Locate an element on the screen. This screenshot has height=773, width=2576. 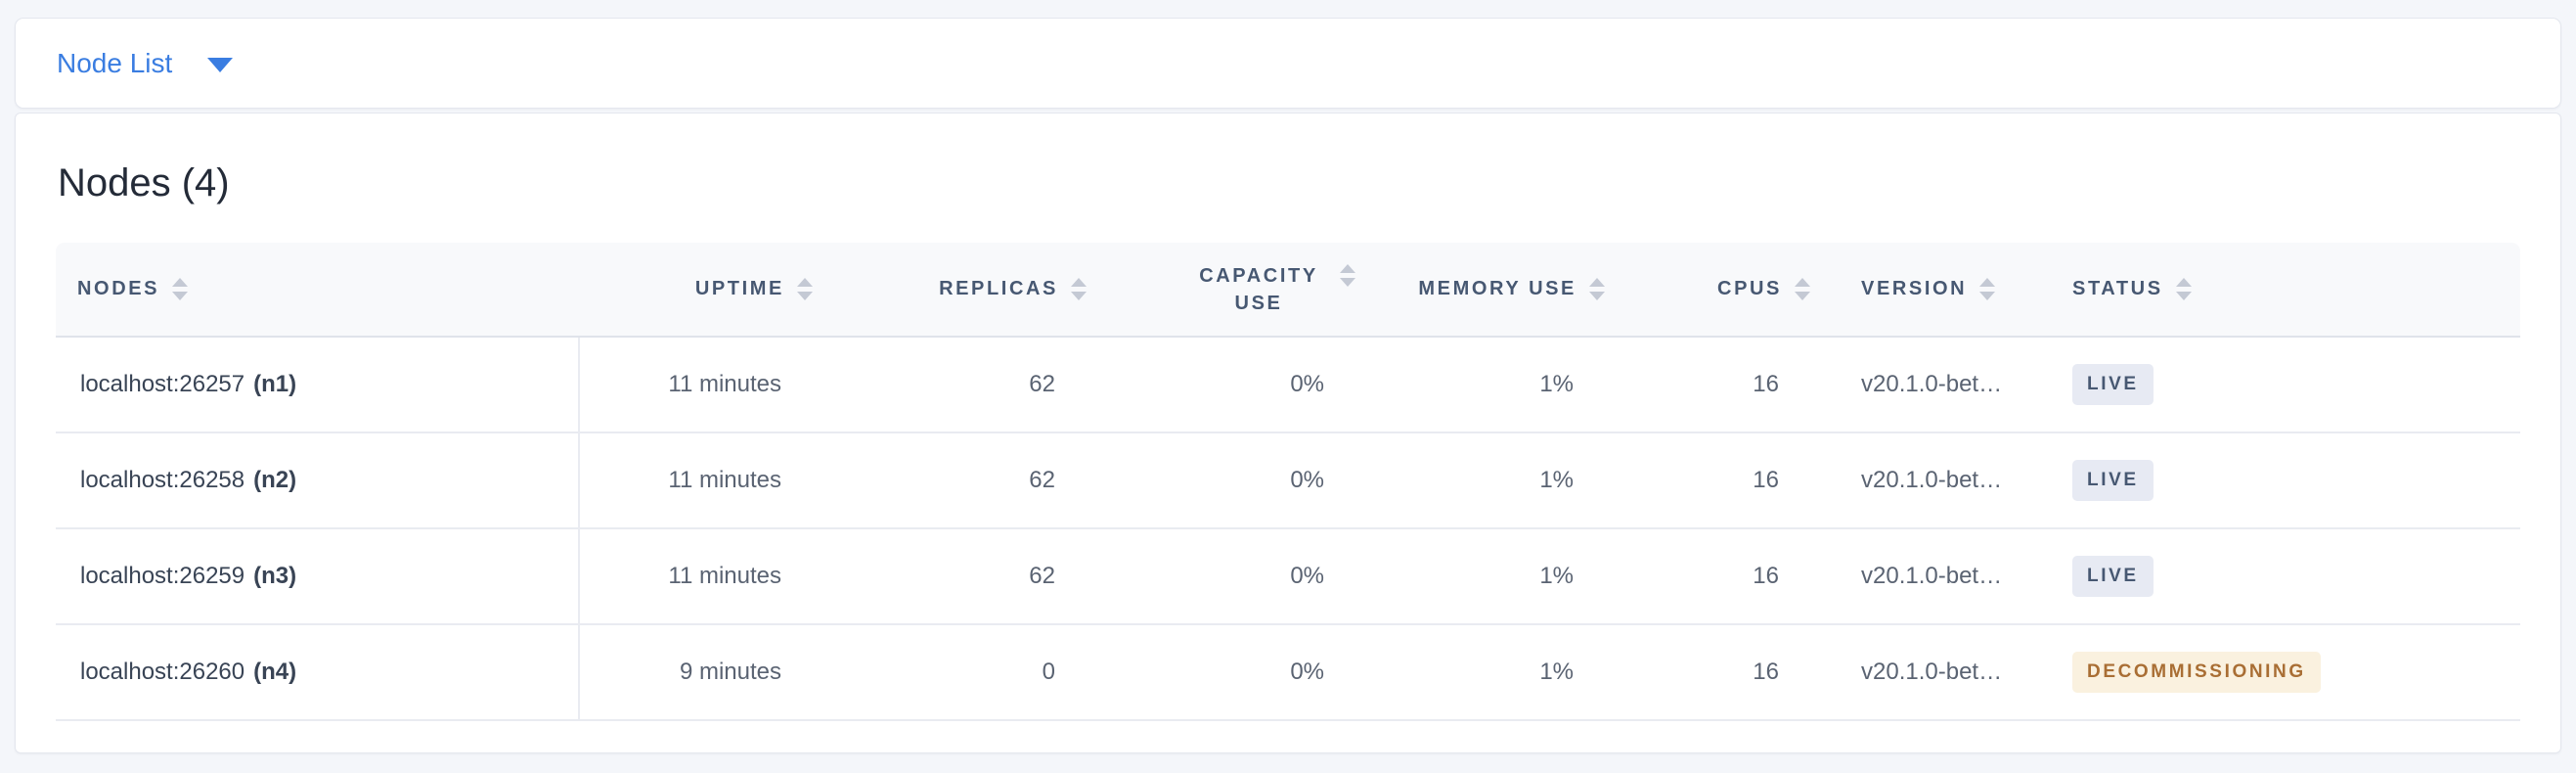
node-id: (n3) is located at coordinates (275, 576).